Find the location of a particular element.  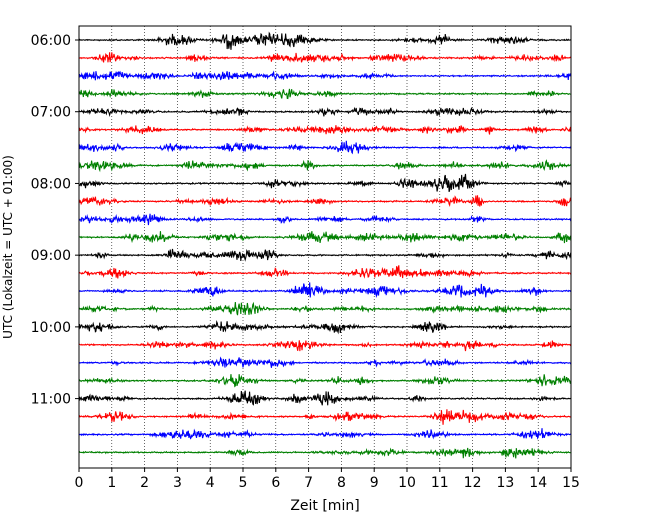

x-tick-label: 14 is located at coordinates (538, 483).